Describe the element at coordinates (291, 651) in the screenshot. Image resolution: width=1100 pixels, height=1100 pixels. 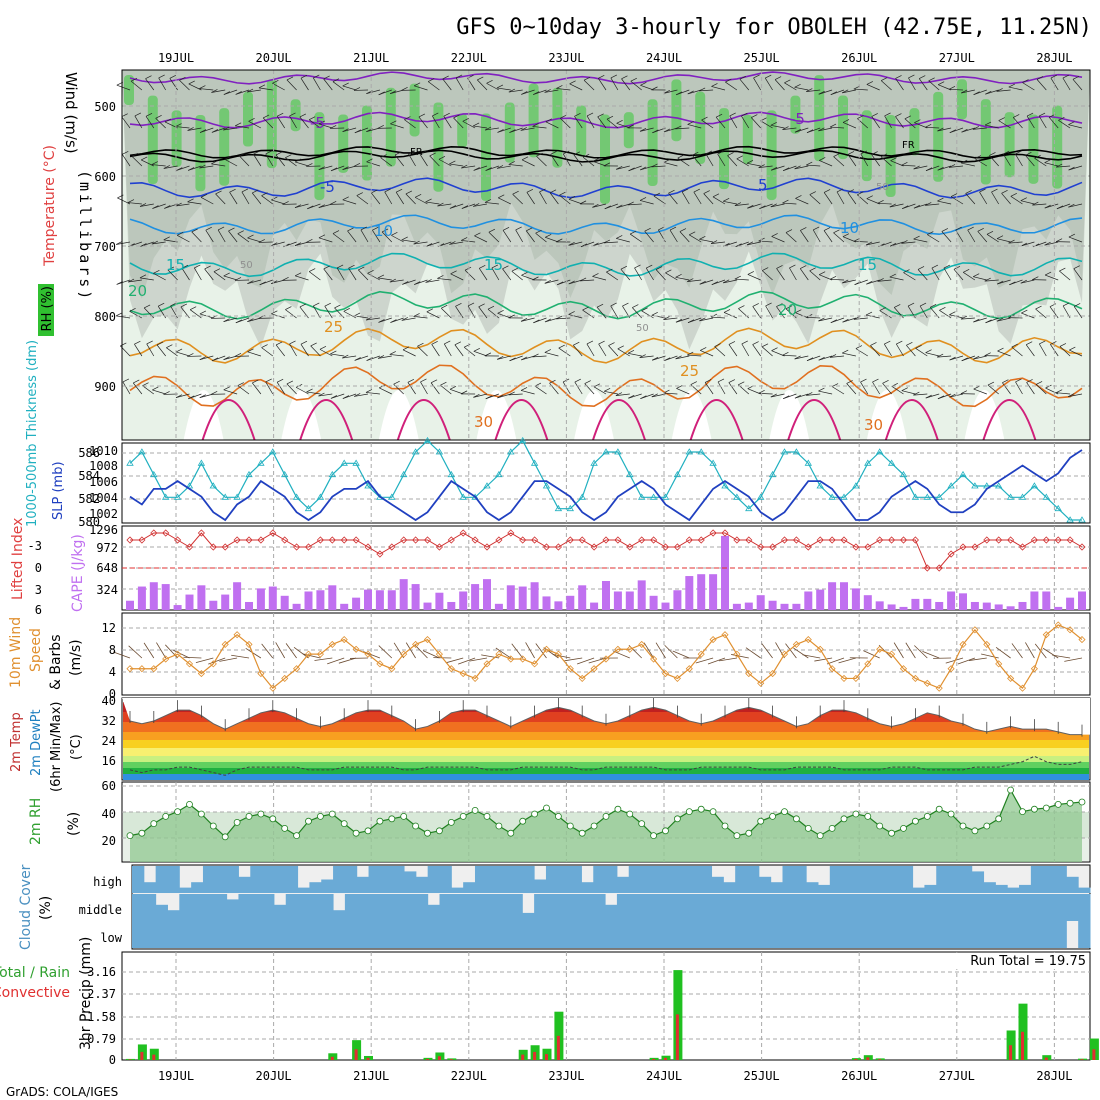
I see `wind10m-barb` at that location.